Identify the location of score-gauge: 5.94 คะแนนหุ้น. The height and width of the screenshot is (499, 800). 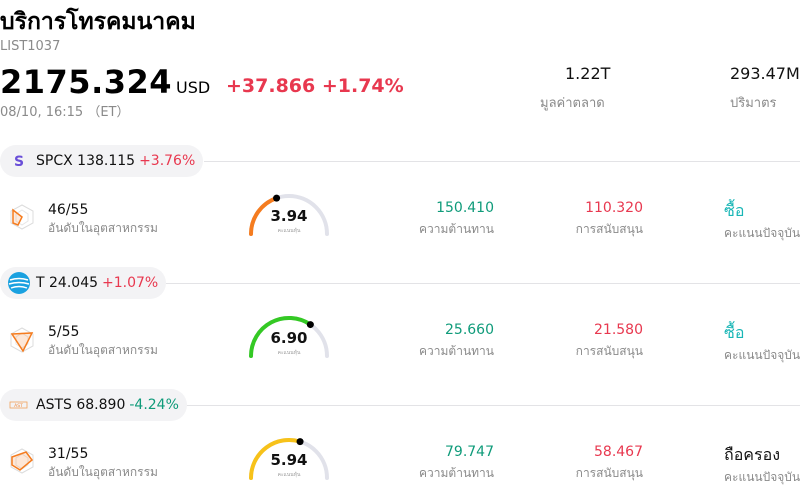
(289, 458).